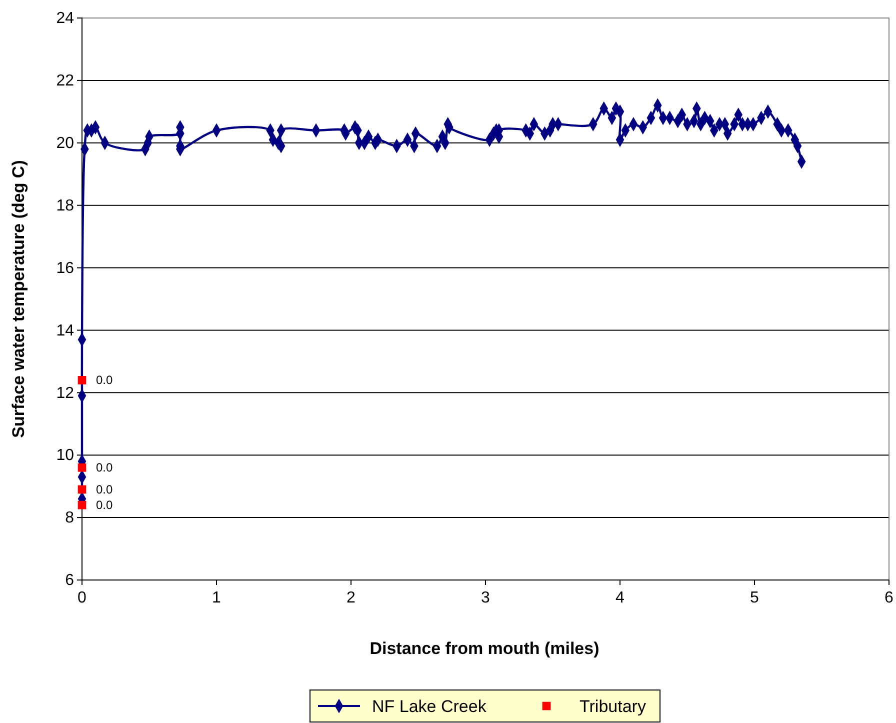 Image resolution: width=896 pixels, height=723 pixels. Describe the element at coordinates (69, 581) in the screenshot. I see `y-tick-label: 6` at that location.